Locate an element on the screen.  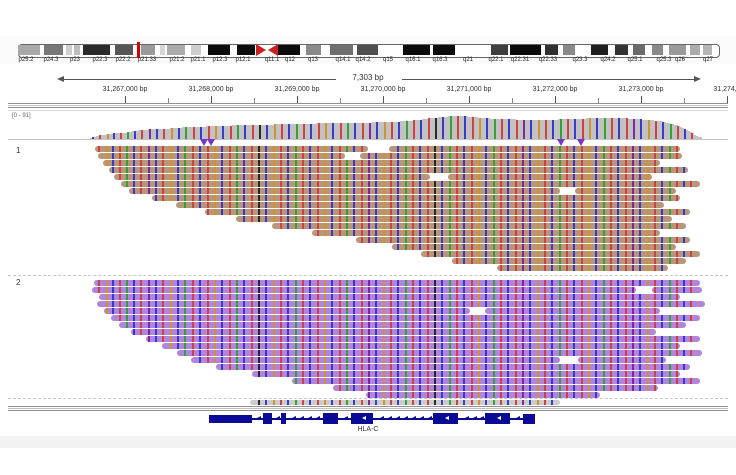
coverage-baseline is located at coordinates (368, 139).